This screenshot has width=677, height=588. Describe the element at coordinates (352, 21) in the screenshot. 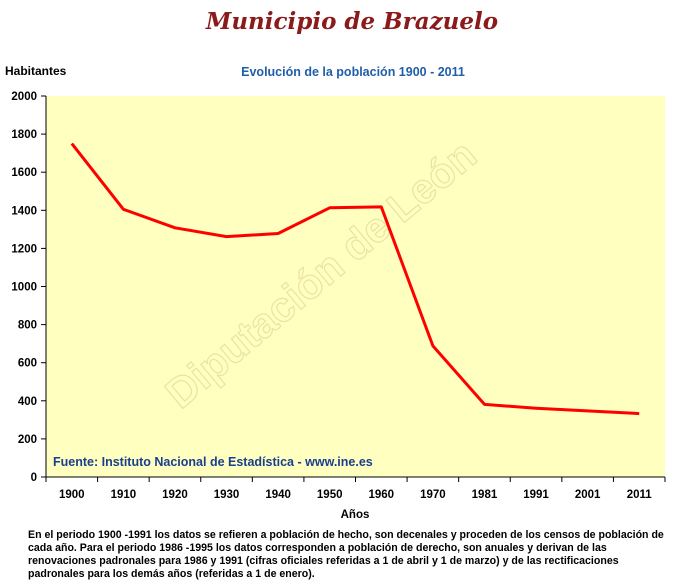

I see `chart-title: Municipio de Brazuelo` at that location.